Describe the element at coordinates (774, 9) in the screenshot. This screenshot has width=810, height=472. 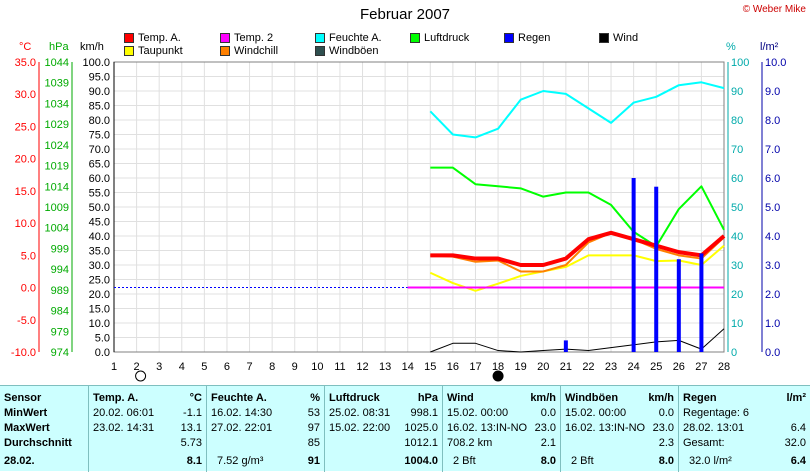
I see `copyright-label: © Weber Mike` at that location.